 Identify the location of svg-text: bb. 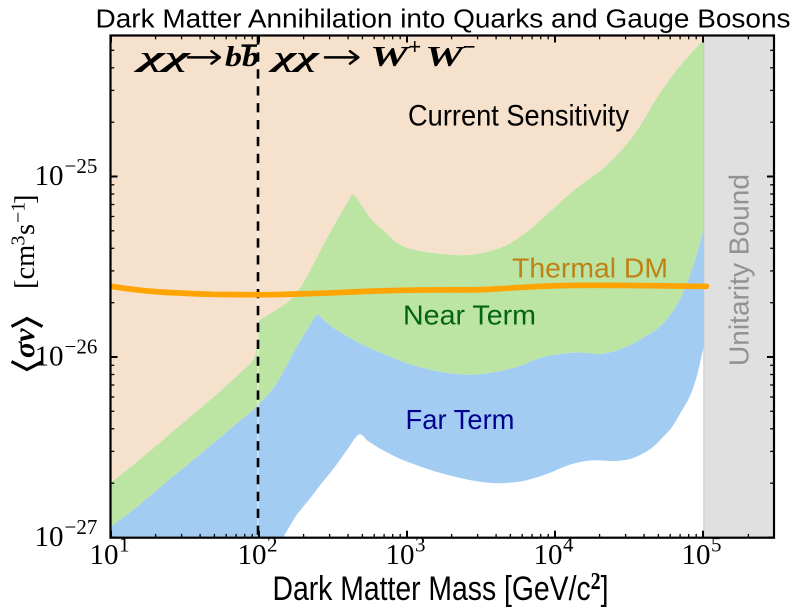
(242, 57).